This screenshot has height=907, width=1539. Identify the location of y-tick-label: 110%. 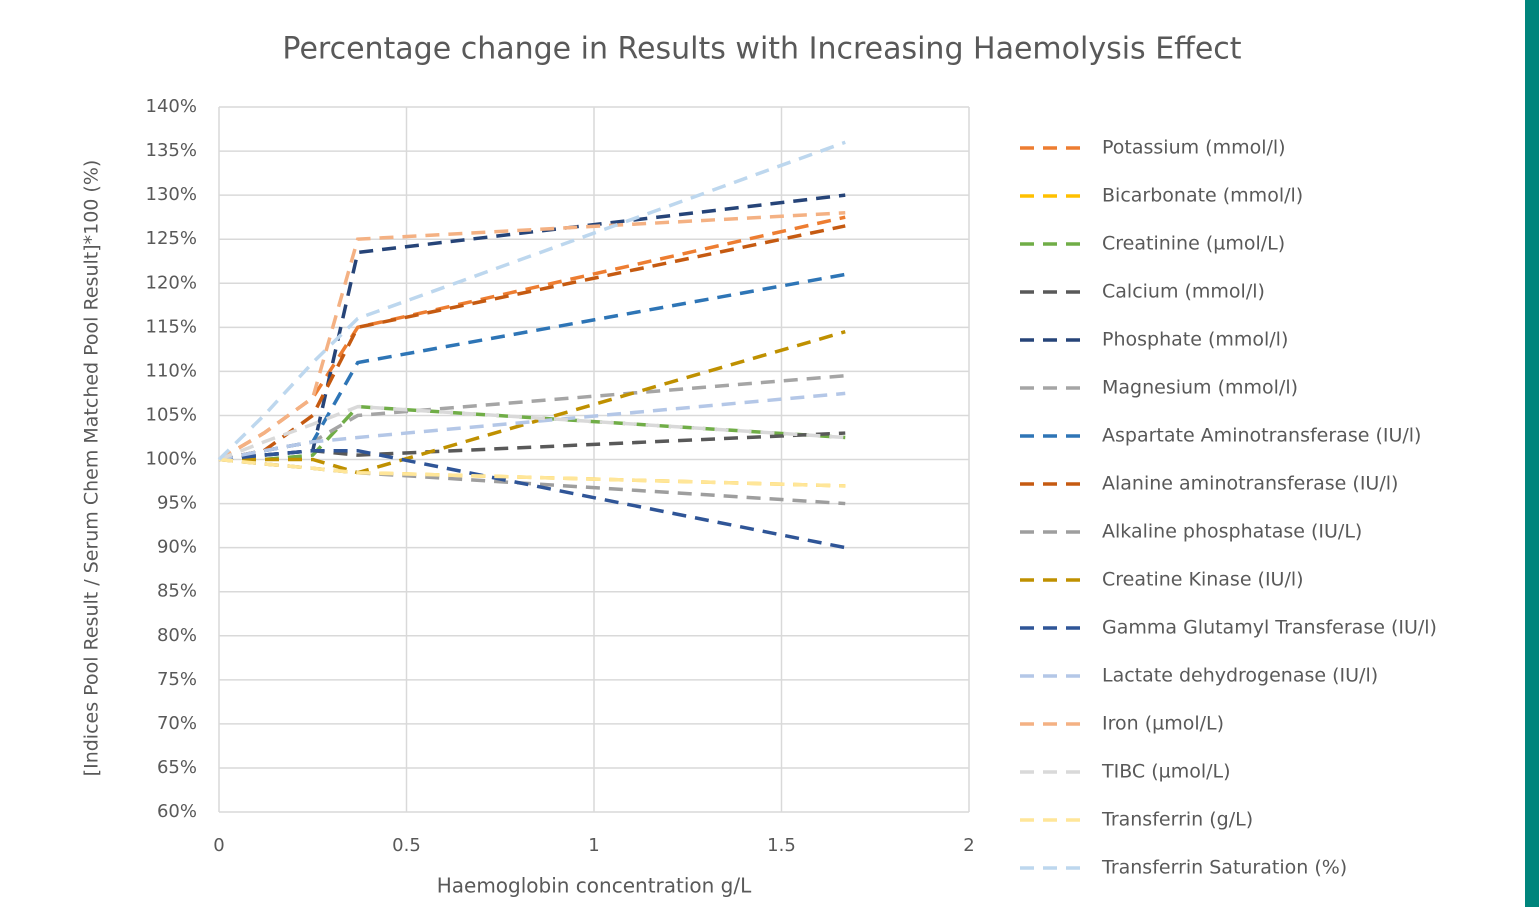
(171, 370).